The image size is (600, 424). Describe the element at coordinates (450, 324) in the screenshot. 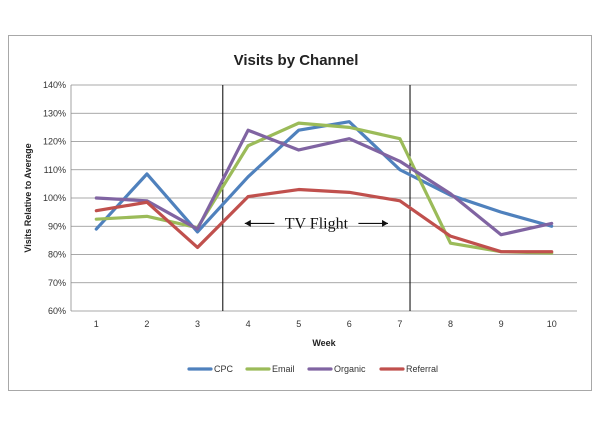

I see `x-tick-label: 8` at that location.